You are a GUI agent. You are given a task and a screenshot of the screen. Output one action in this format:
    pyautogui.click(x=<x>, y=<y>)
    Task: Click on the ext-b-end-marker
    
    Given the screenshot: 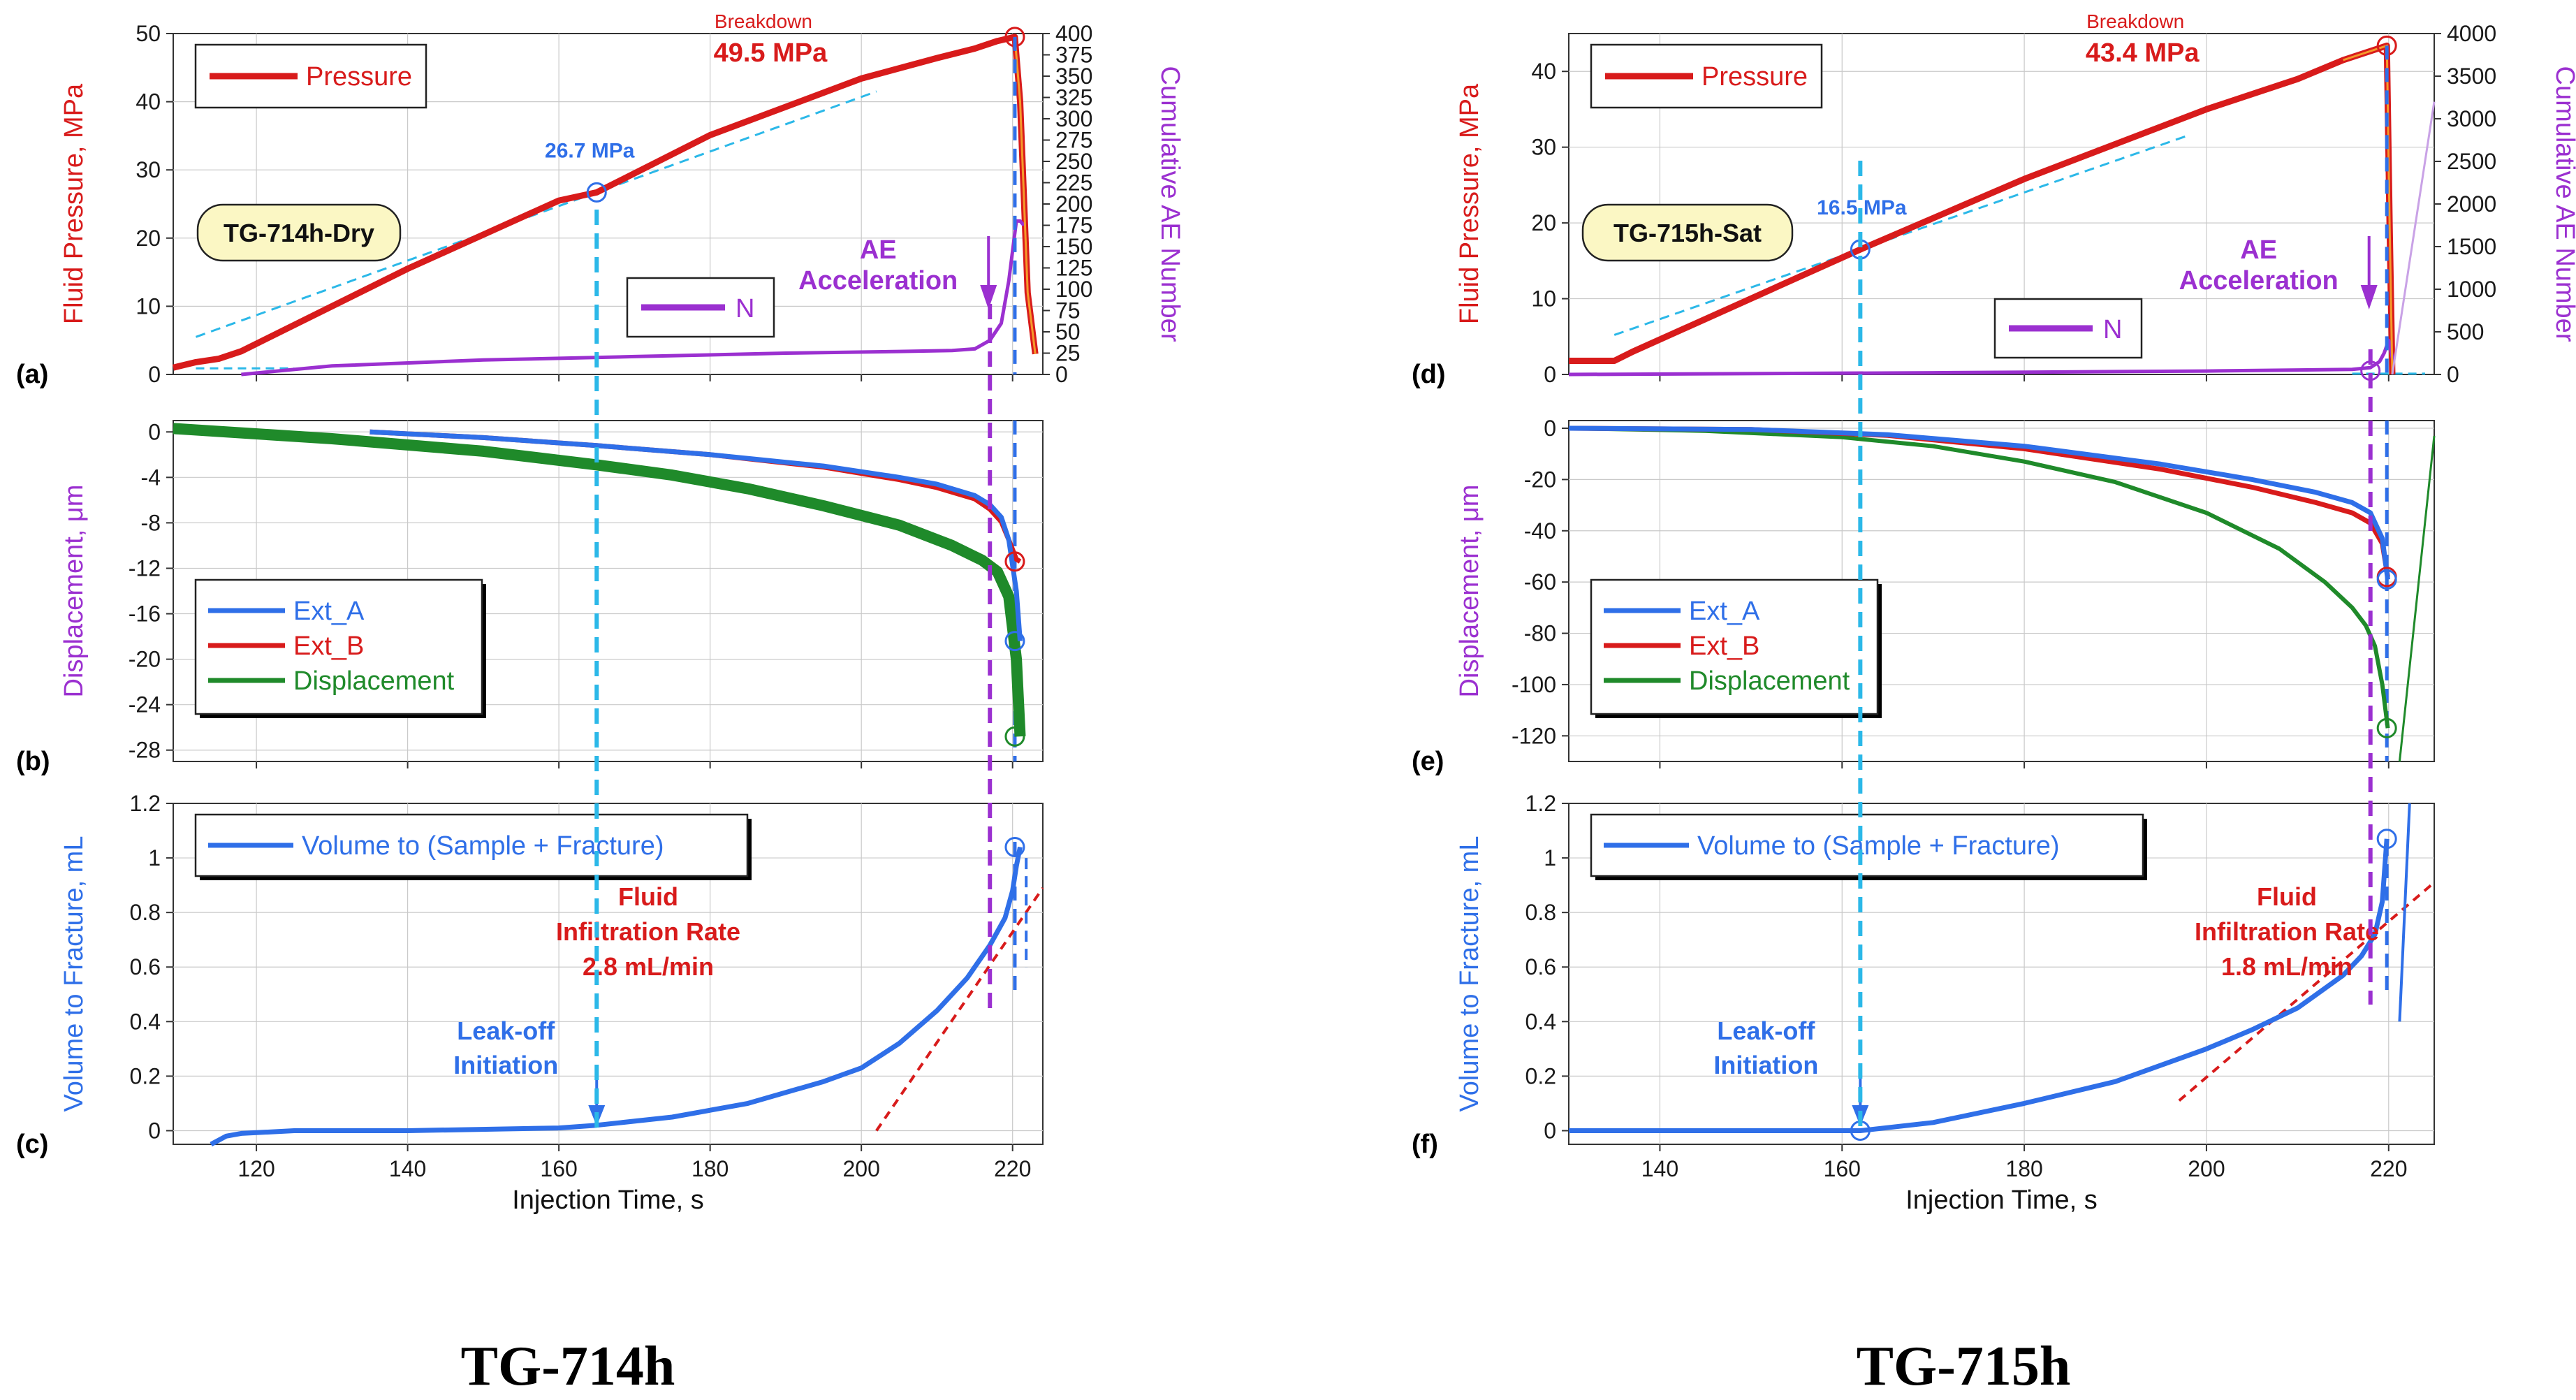 What is the action you would take?
    pyautogui.click(x=1014, y=561)
    